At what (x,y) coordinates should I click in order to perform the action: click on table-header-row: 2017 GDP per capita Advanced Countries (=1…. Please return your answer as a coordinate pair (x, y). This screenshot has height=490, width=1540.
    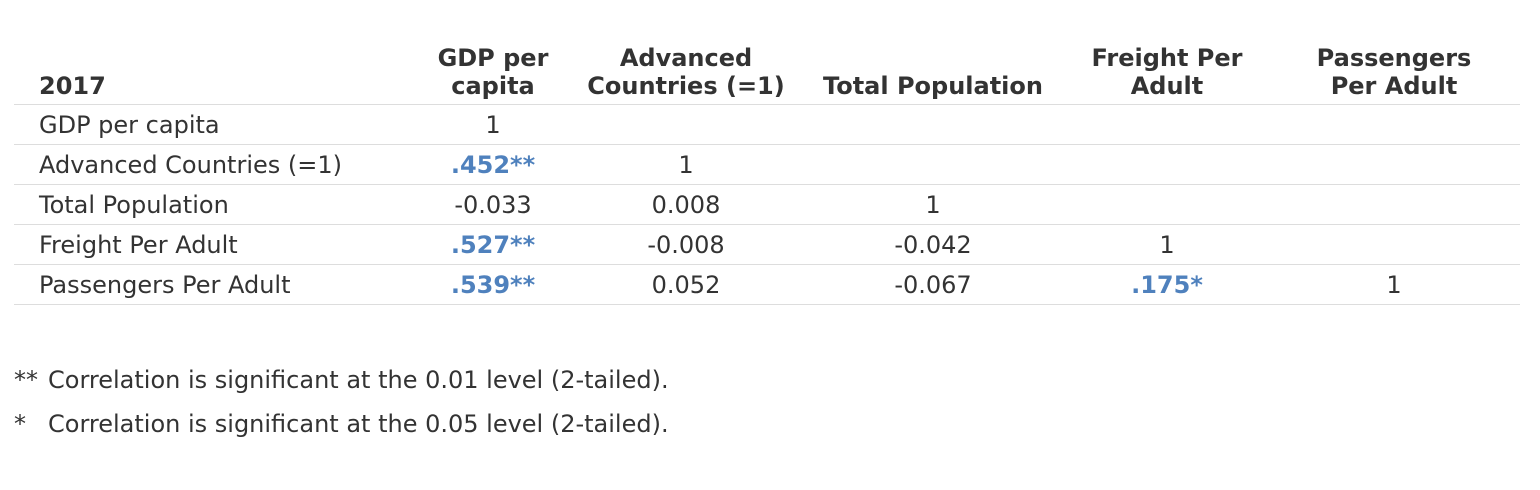
    Looking at the image, I should click on (767, 72).